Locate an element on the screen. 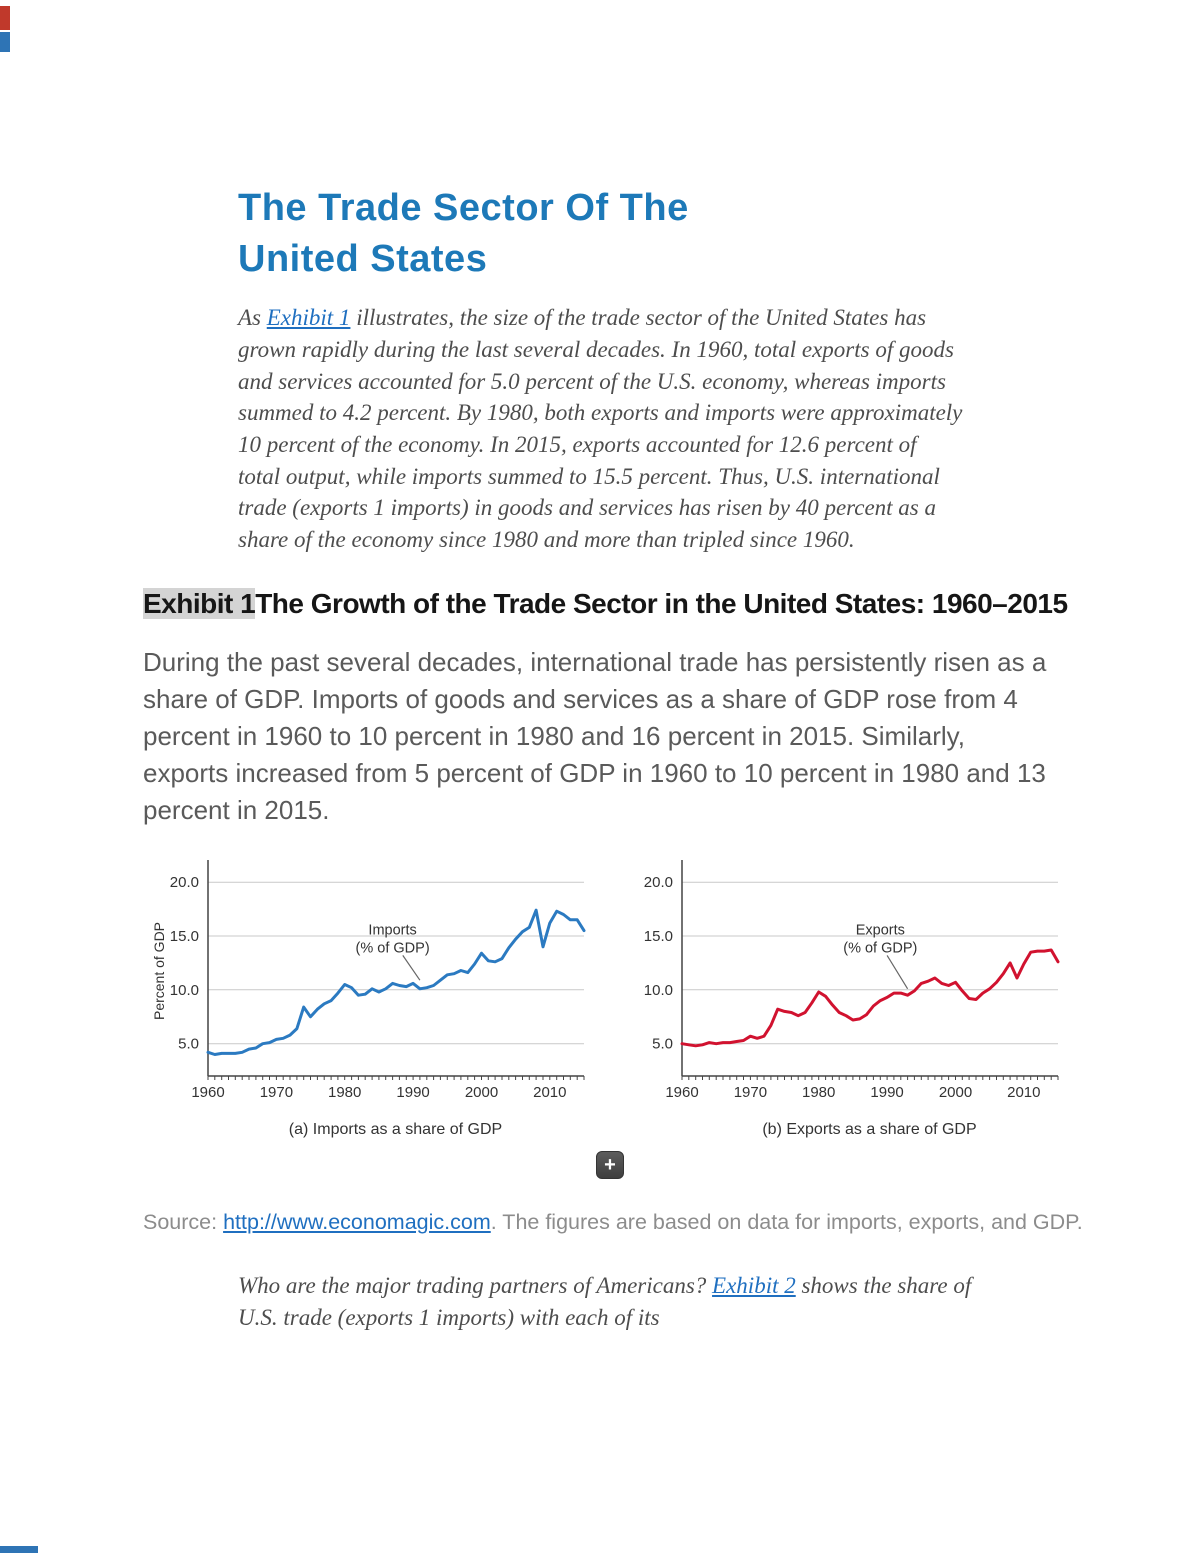  exhibit-1-link: Exhibit 1 is located at coordinates (308, 318).